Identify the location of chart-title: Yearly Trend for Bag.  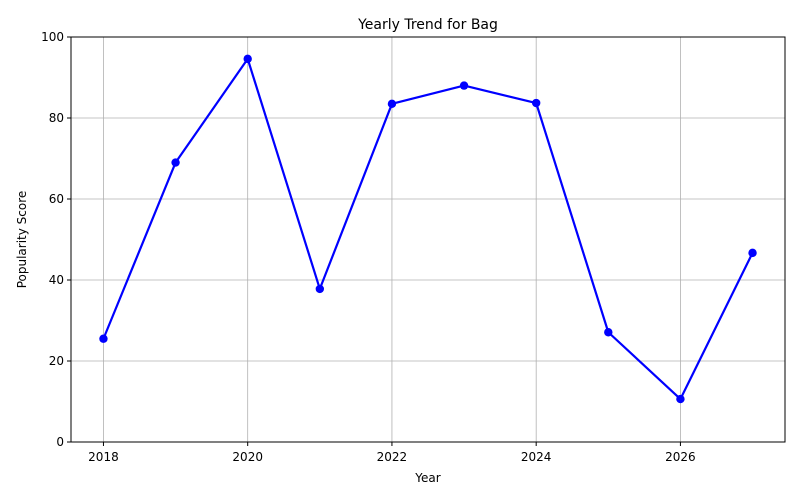
(427, 25).